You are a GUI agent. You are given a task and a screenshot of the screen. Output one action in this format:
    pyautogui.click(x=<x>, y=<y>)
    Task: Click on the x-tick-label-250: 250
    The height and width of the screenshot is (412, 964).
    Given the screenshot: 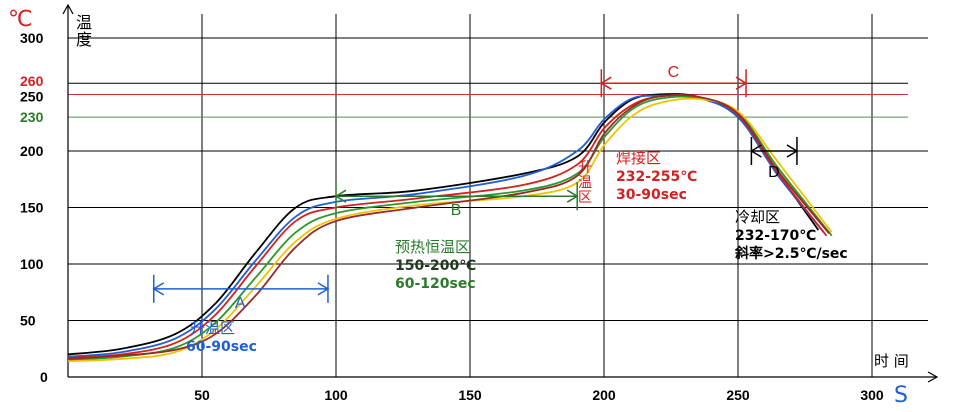 What is the action you would take?
    pyautogui.click(x=738, y=395)
    